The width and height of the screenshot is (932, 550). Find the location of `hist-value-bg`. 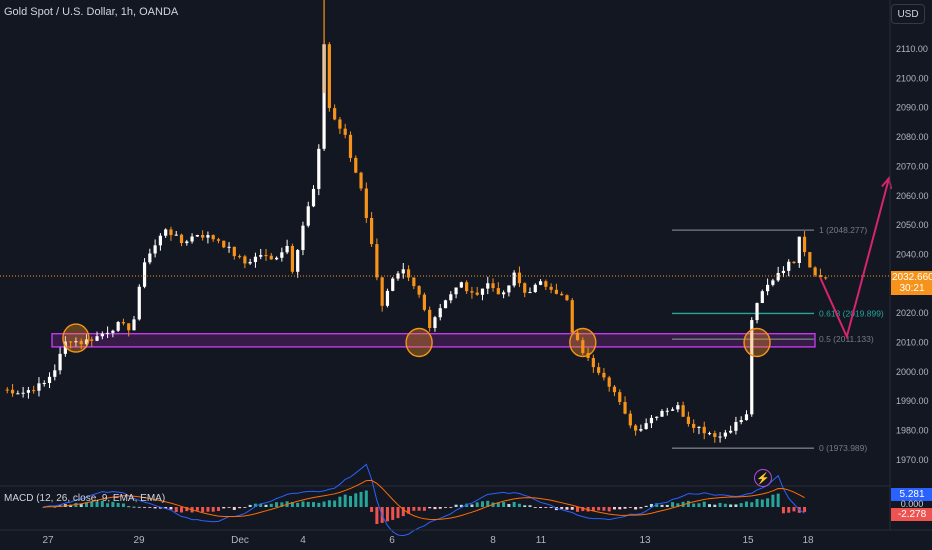

hist-value-bg is located at coordinates (911, 514).